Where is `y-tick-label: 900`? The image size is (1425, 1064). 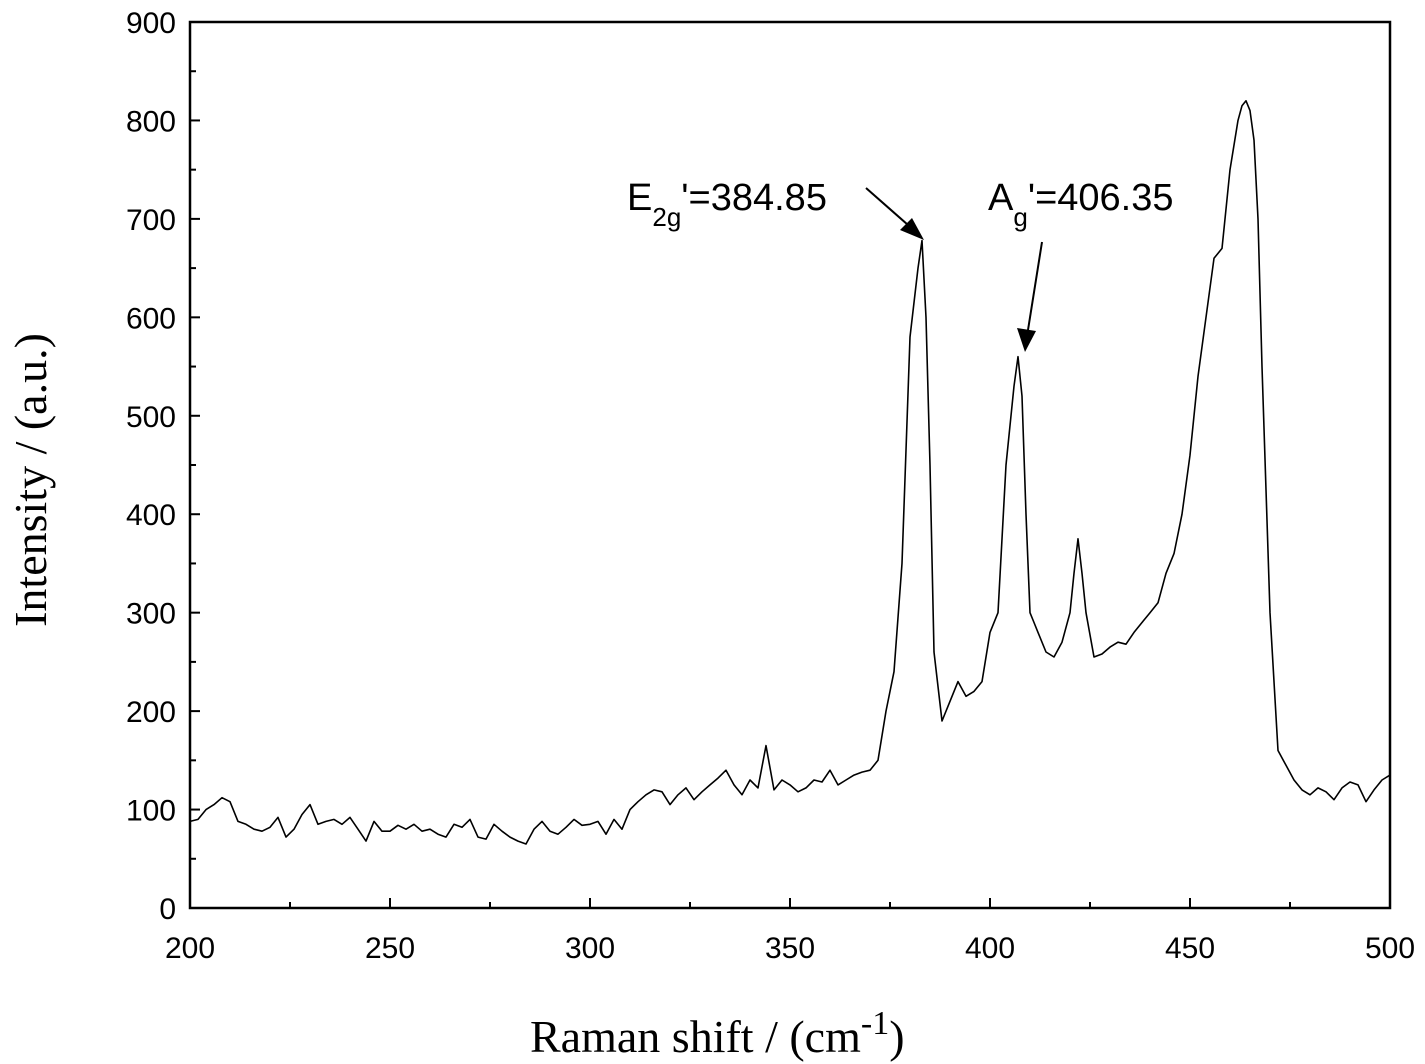
y-tick-label: 900 is located at coordinates (151, 23).